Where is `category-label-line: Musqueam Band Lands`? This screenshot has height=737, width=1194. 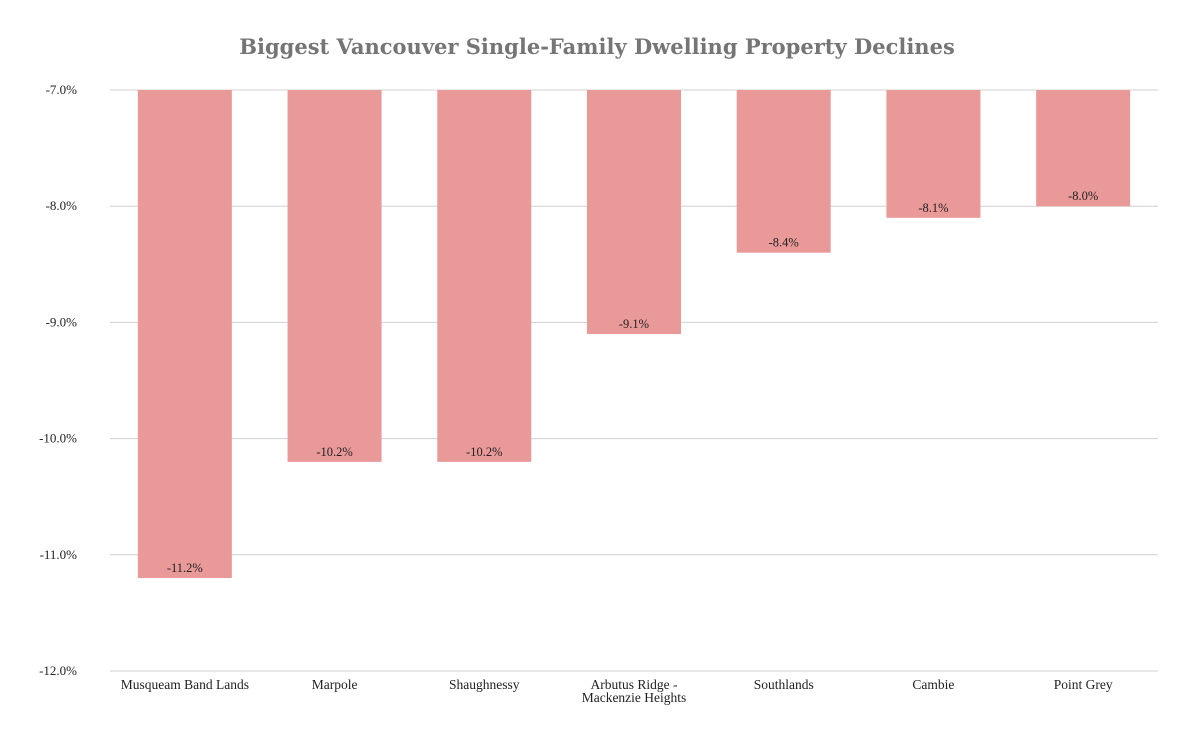
category-label-line: Musqueam Band Lands is located at coordinates (185, 684).